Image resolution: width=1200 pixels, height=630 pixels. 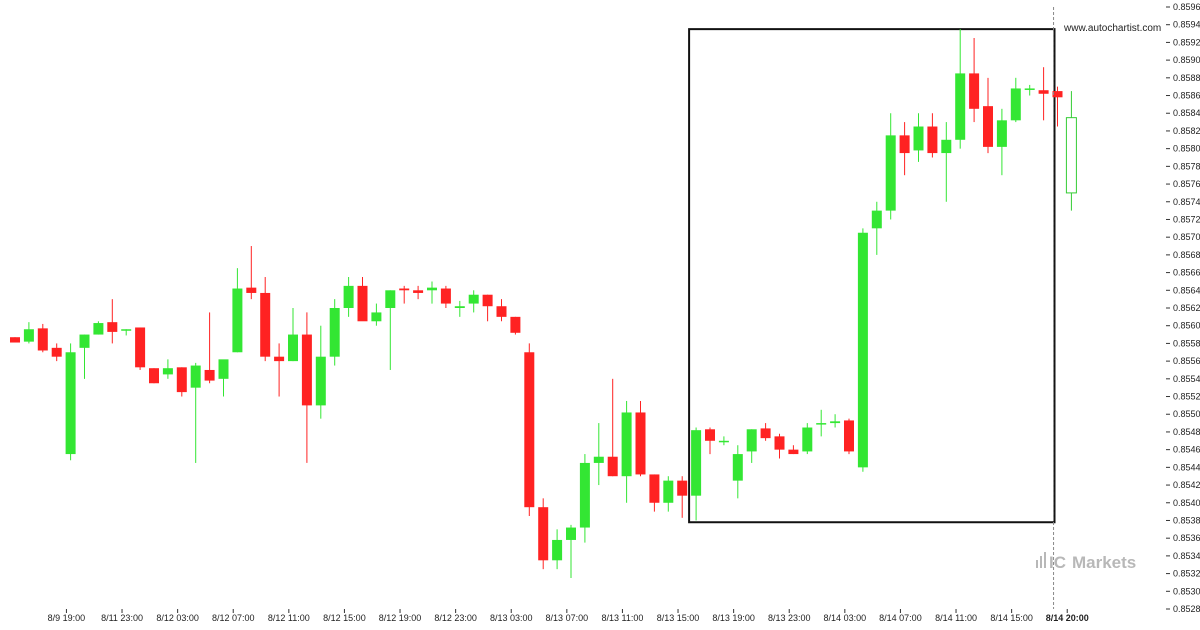 I want to click on y-tick-label: 0.8574, so click(x=1186, y=202).